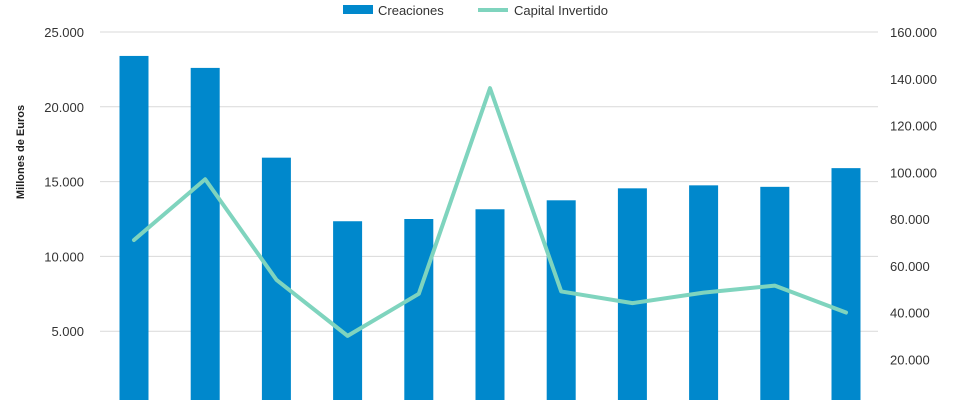 This screenshot has width=960, height=400. What do you see at coordinates (913, 79) in the screenshot?
I see `right-tick-label: 140.000` at bounding box center [913, 79].